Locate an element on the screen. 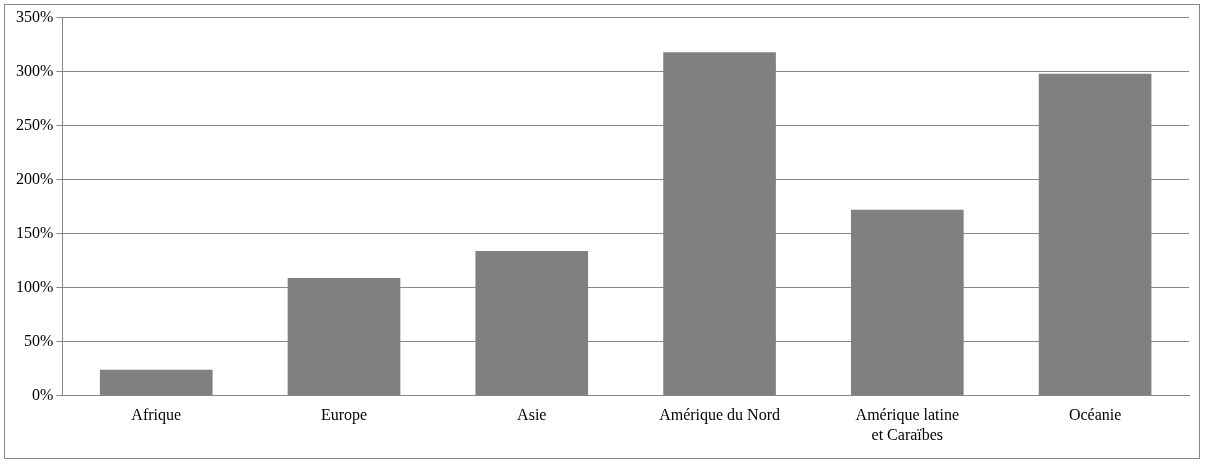  y-tick-label: 250% is located at coordinates (35, 124).